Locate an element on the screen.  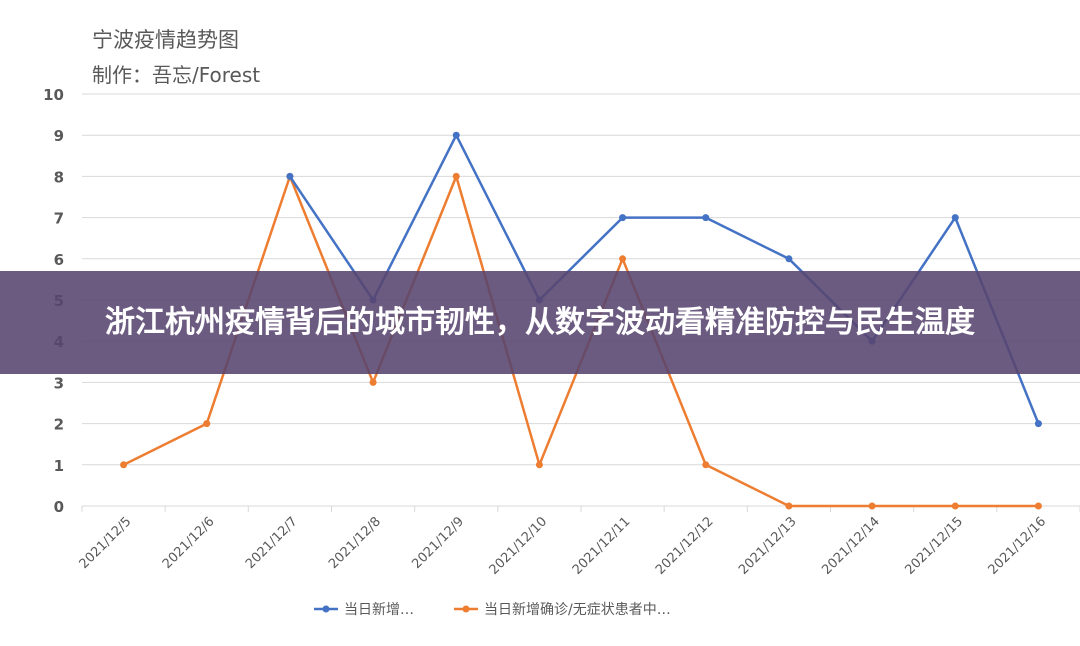
headline-text: 浙江杭州疫情背后的城市韧性，从数字波动看精准防控与民生温度 is located at coordinates (540, 322).